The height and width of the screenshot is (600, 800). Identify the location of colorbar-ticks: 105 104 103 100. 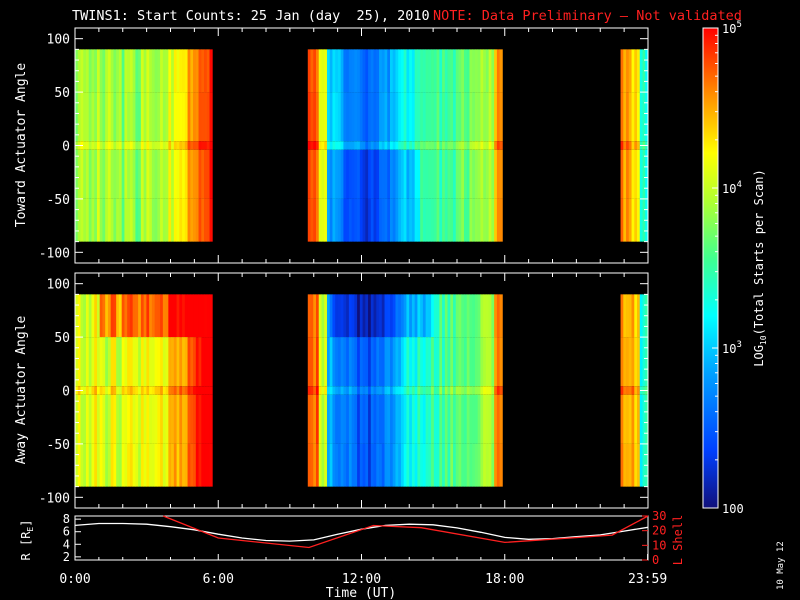
(728, 268).